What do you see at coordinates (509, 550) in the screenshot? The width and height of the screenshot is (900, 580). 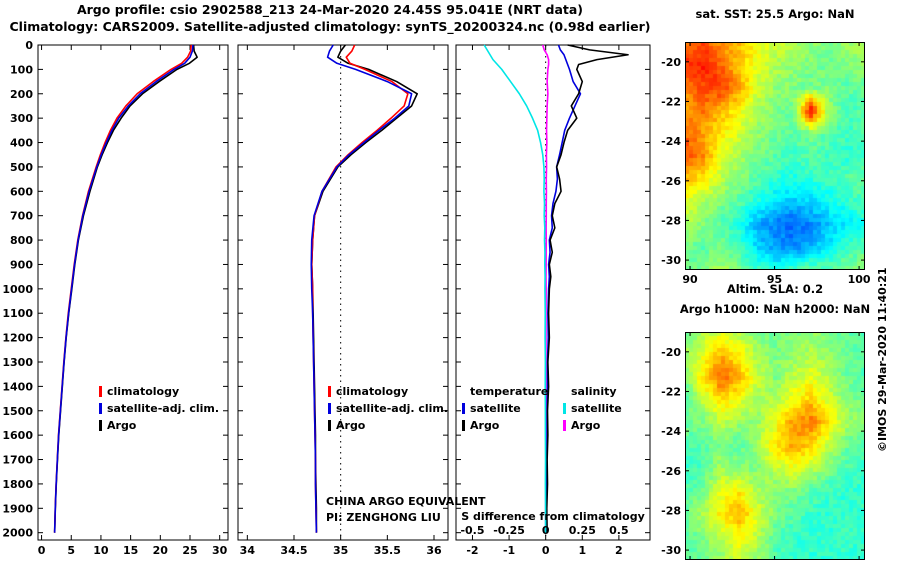 I see `x-tick-label: -1` at bounding box center [509, 550].